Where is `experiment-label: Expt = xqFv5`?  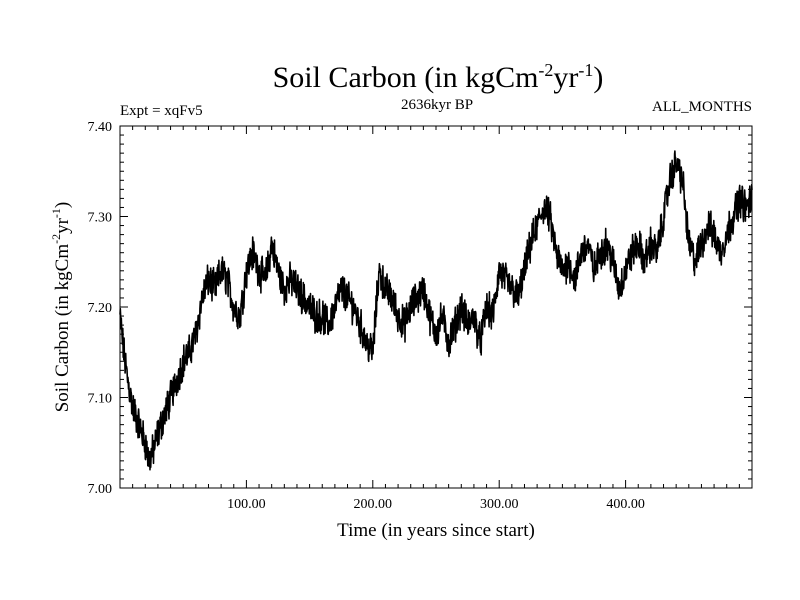 experiment-label: Expt = xqFv5 is located at coordinates (161, 111).